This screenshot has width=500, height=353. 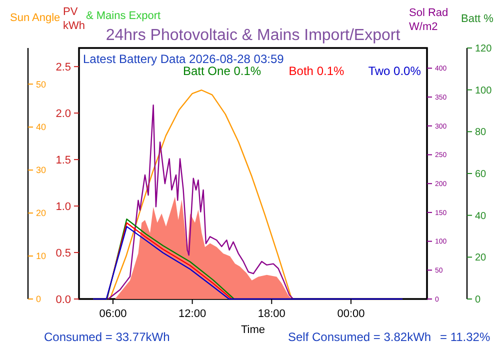 What do you see at coordinates (63, 300) in the screenshot?
I see `y-tick-label: 0.0` at bounding box center [63, 300].